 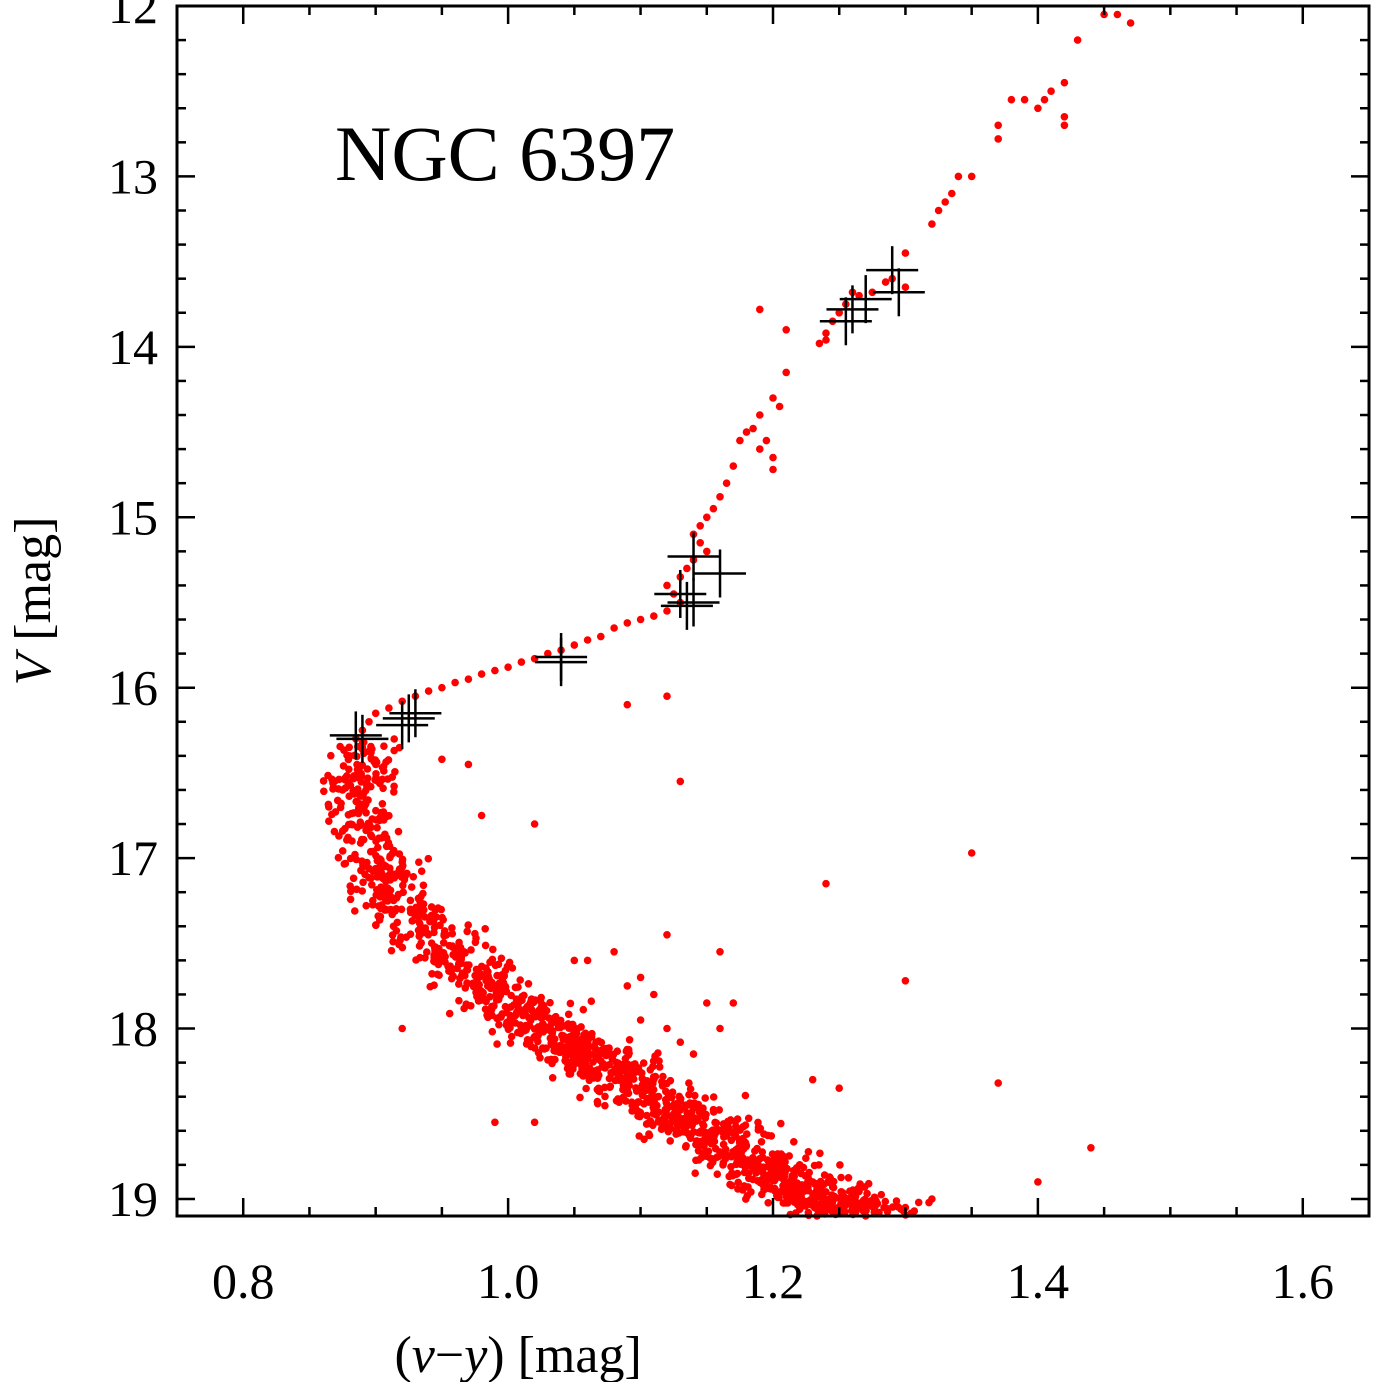 I want to click on x-axis-title: (v−y) [mag], so click(x=517, y=1354).